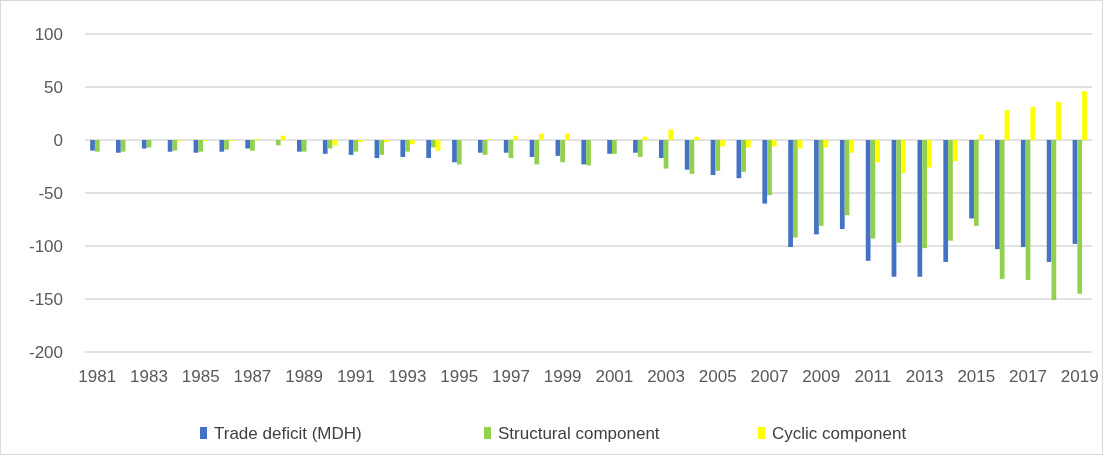 The height and width of the screenshot is (464, 1112). Describe the element at coordinates (407, 376) in the screenshot. I see `x-tick-label: 1993` at that location.